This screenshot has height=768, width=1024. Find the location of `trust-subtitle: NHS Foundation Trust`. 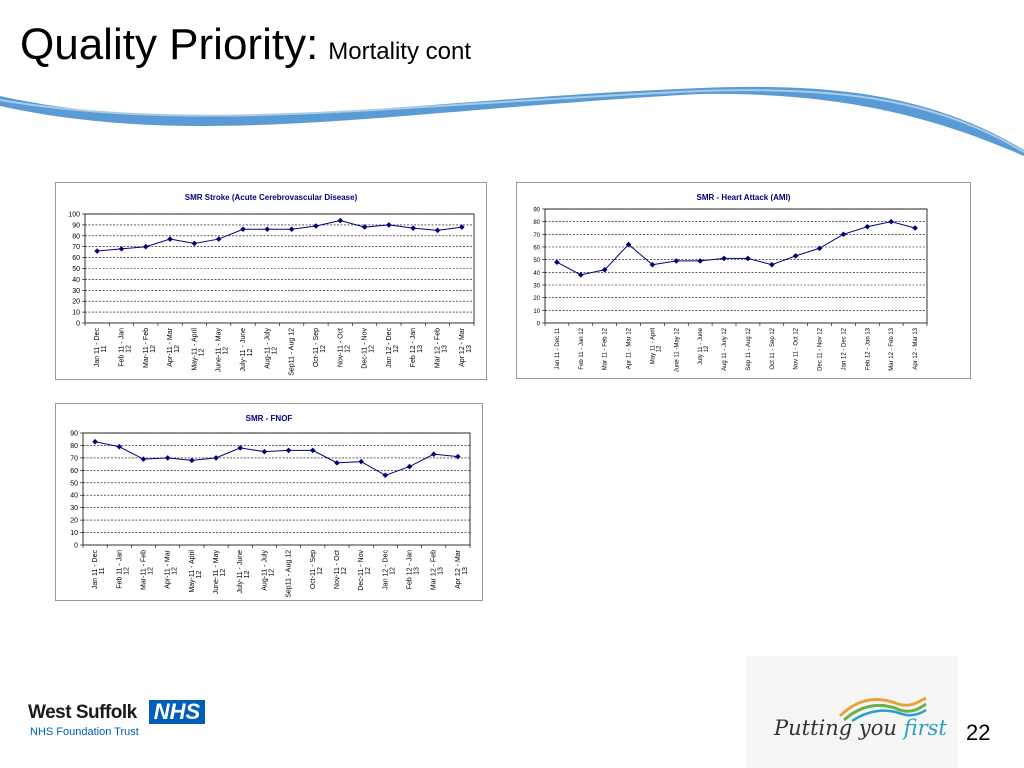

trust-subtitle: NHS Foundation Trust is located at coordinates (84, 732).